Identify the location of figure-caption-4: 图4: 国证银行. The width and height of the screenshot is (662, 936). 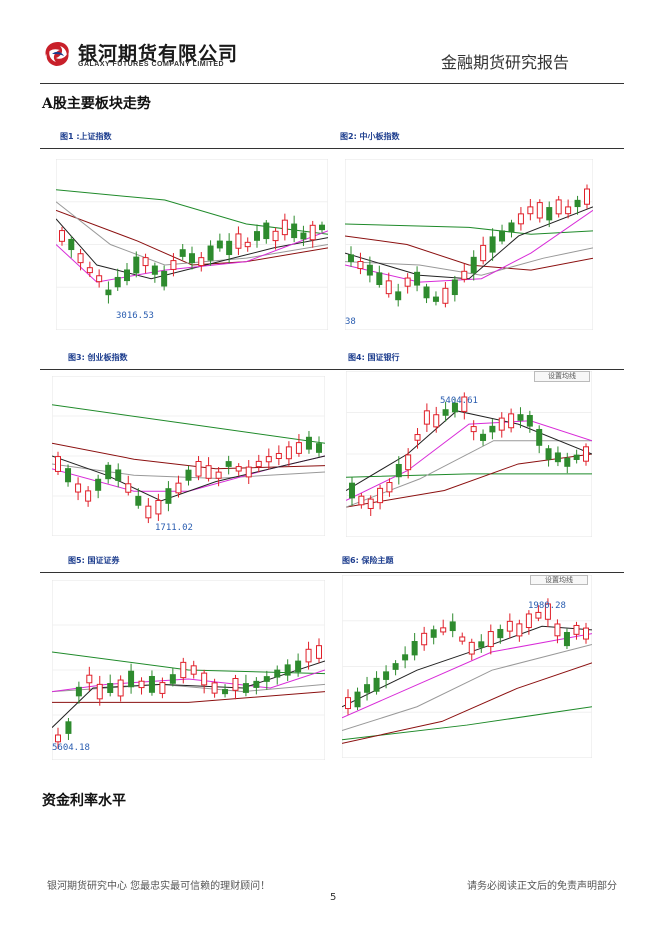
(374, 357).